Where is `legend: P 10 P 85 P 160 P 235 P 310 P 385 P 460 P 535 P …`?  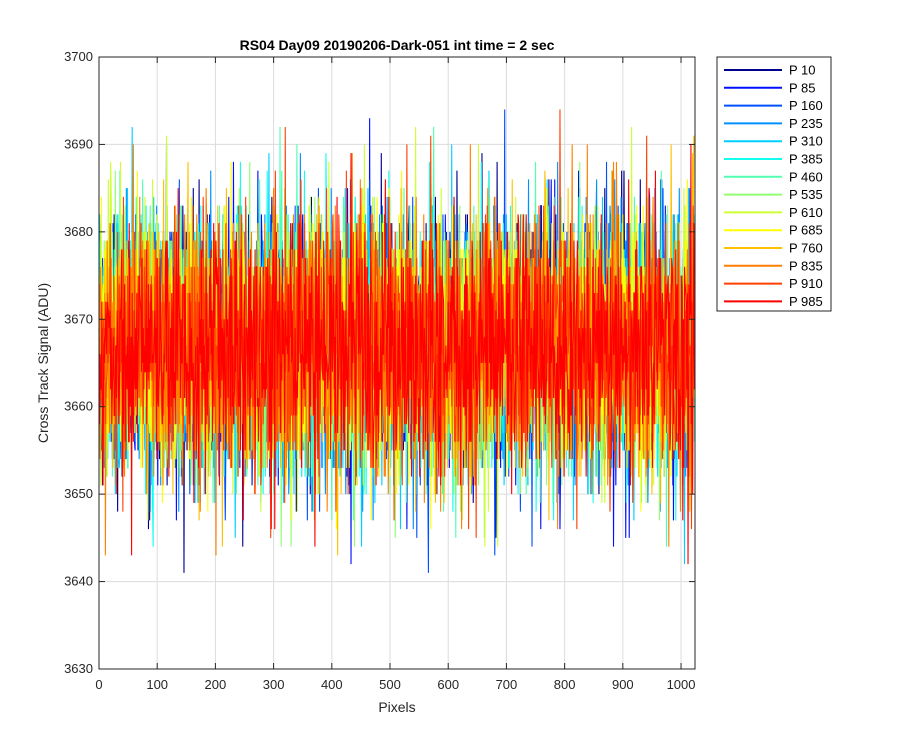
legend: P 10 P 85 P 160 P 235 P 310 P 385 P 460 P 535 P … is located at coordinates (774, 184).